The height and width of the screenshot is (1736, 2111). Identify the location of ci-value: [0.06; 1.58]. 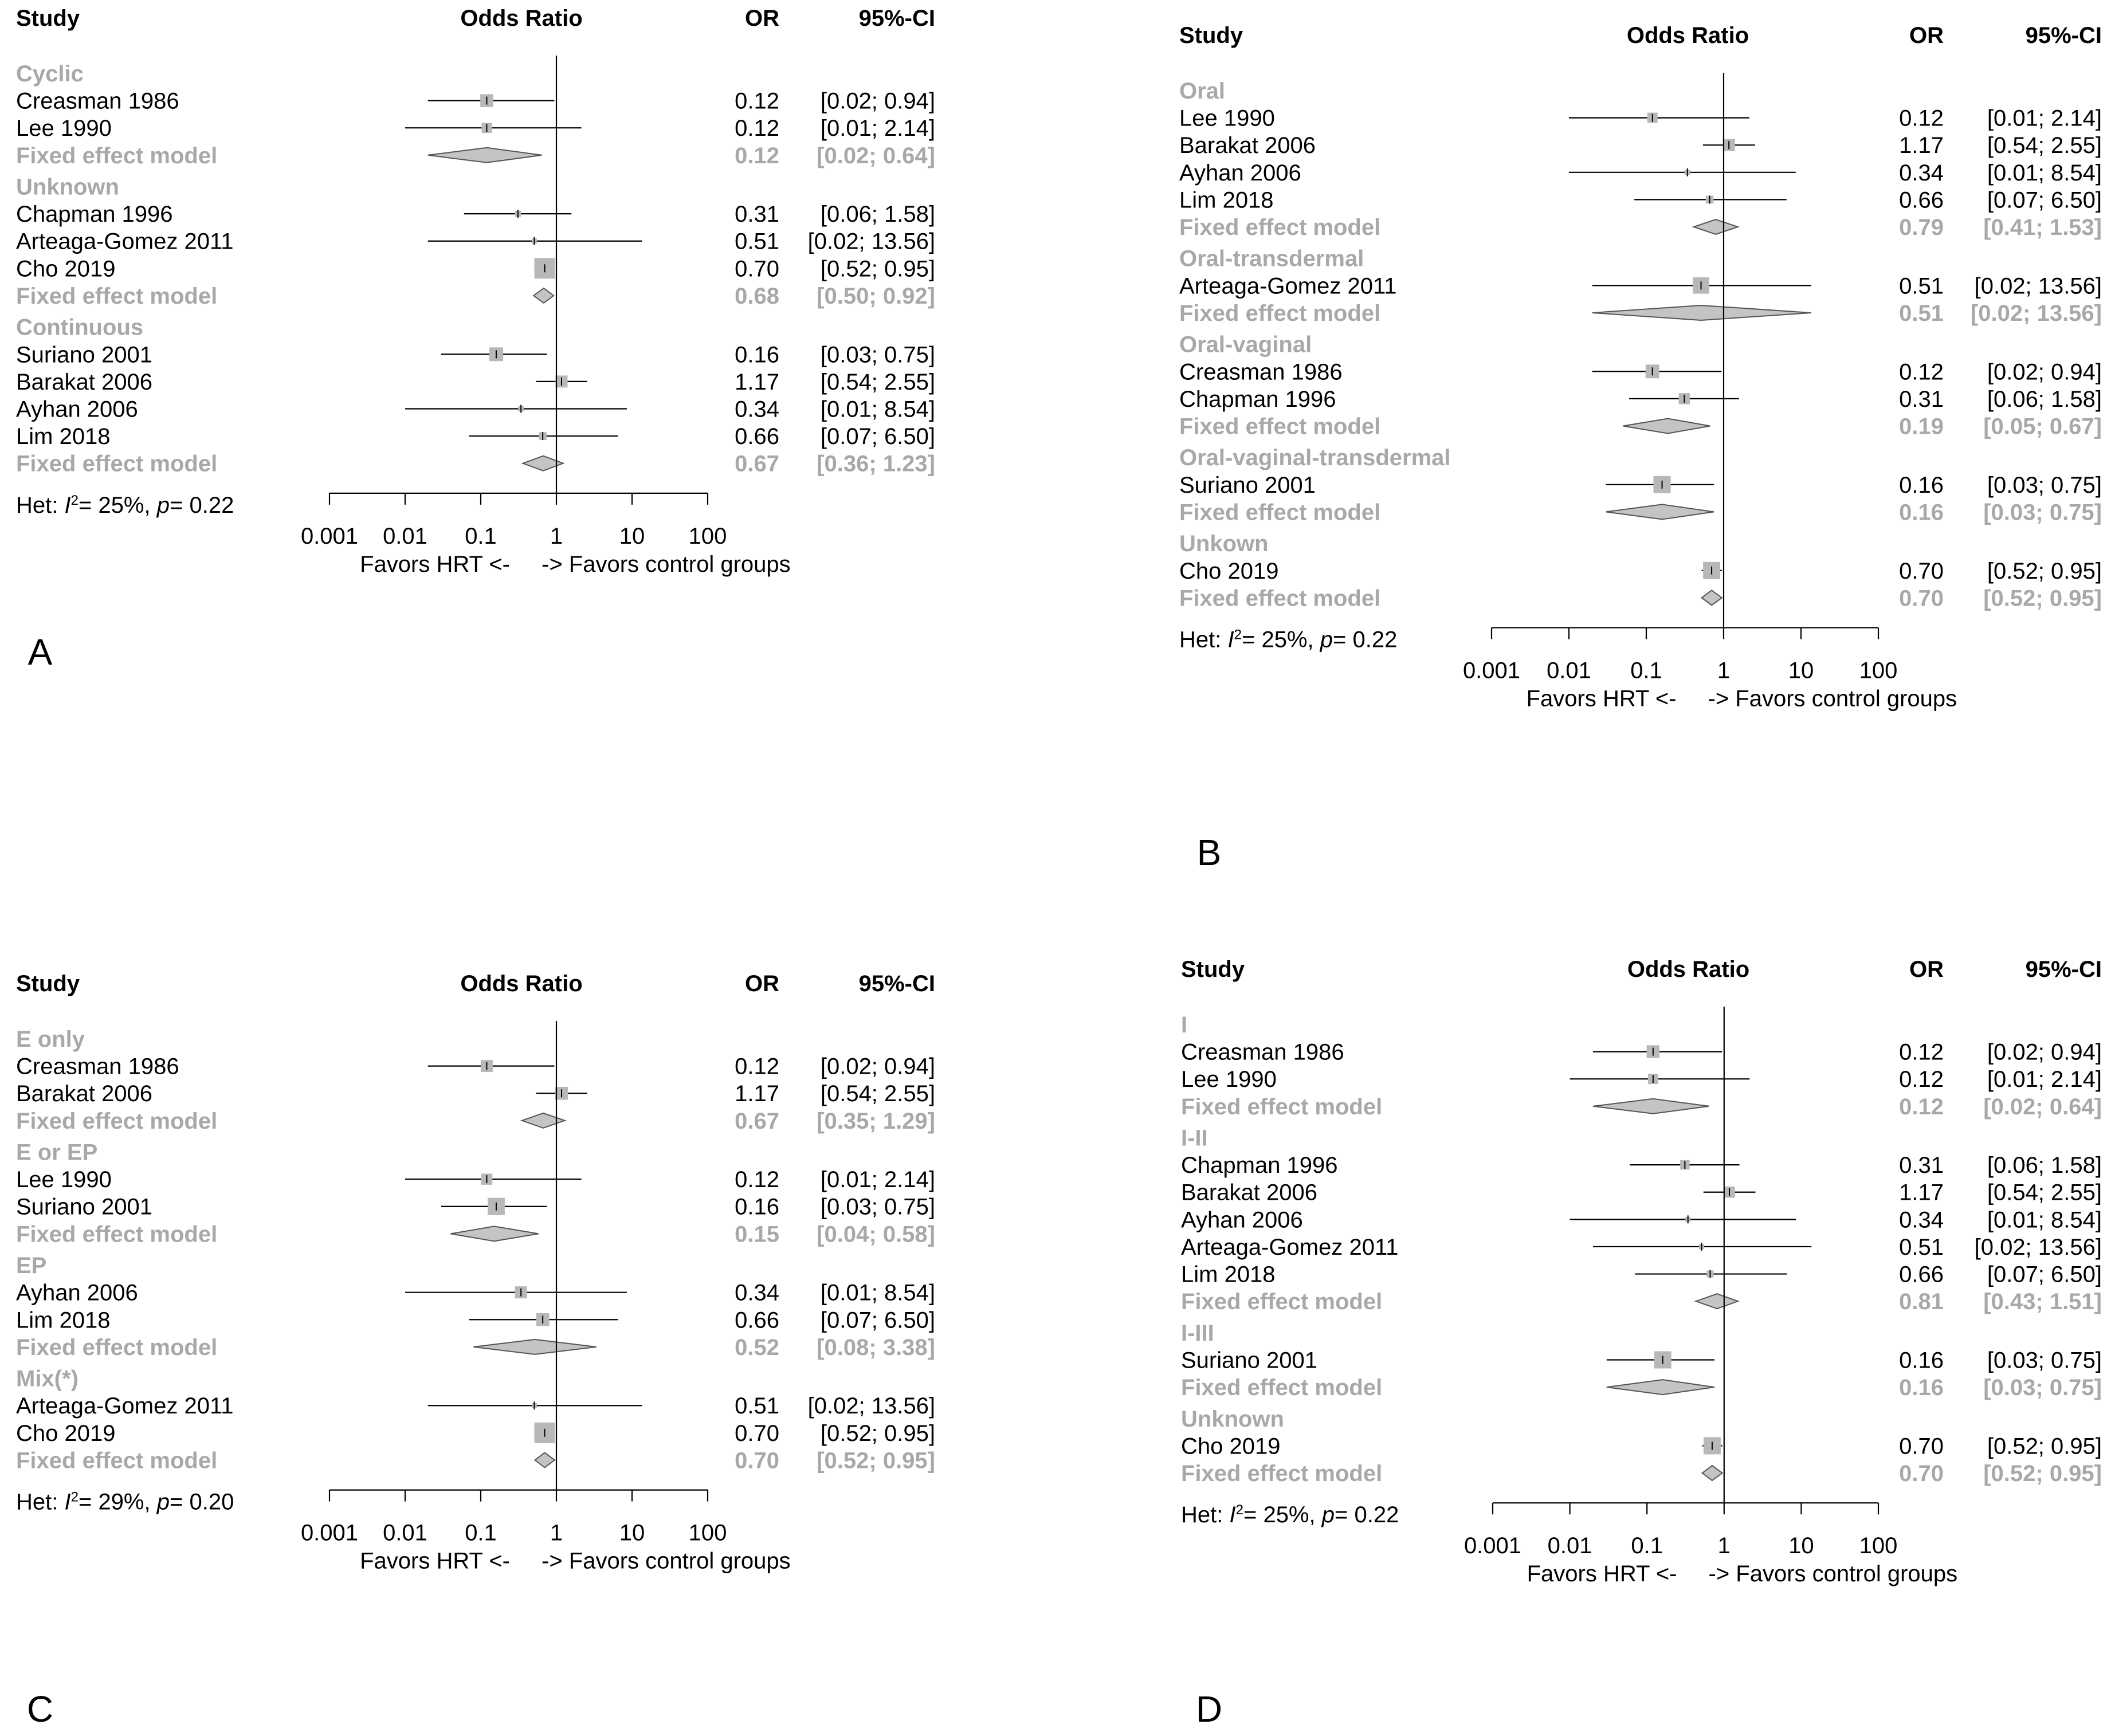
(878, 214).